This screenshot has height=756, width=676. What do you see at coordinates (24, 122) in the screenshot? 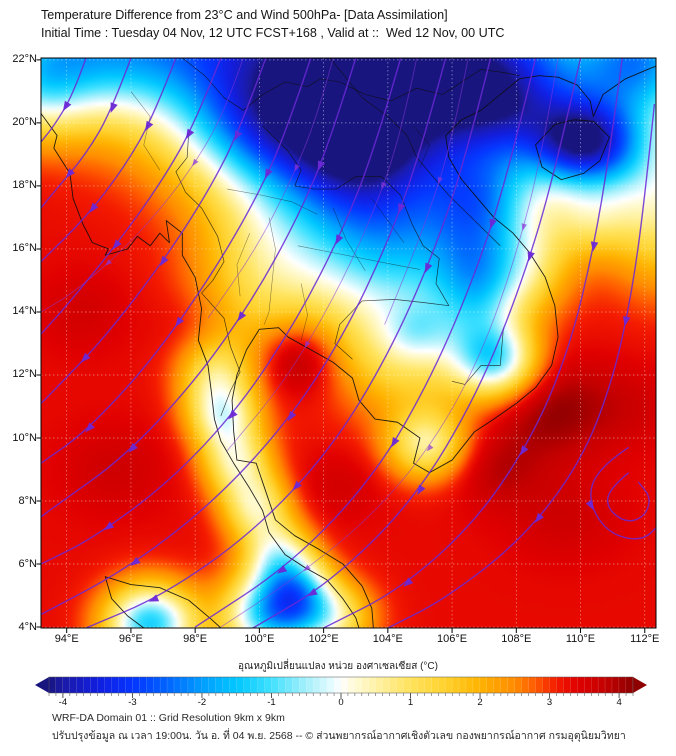
I see `lat-tick-label: 20°N` at bounding box center [24, 122].